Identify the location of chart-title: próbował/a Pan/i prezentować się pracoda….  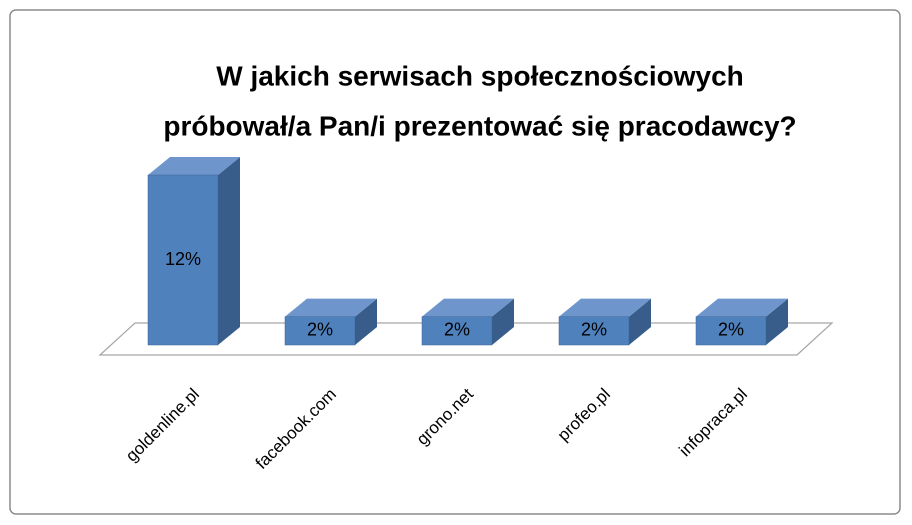
(479, 125).